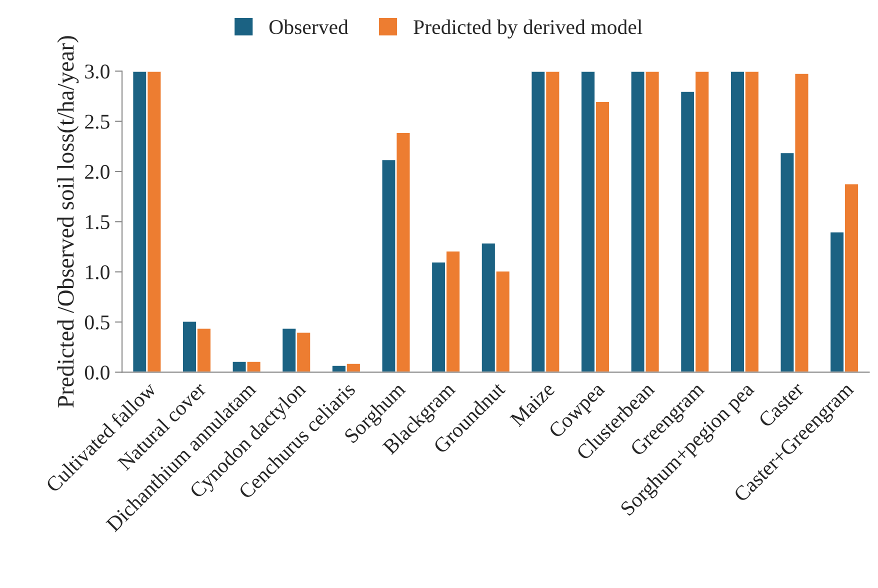  Describe the element at coordinates (97, 71) in the screenshot. I see `y-tick-label: 3.0` at that location.